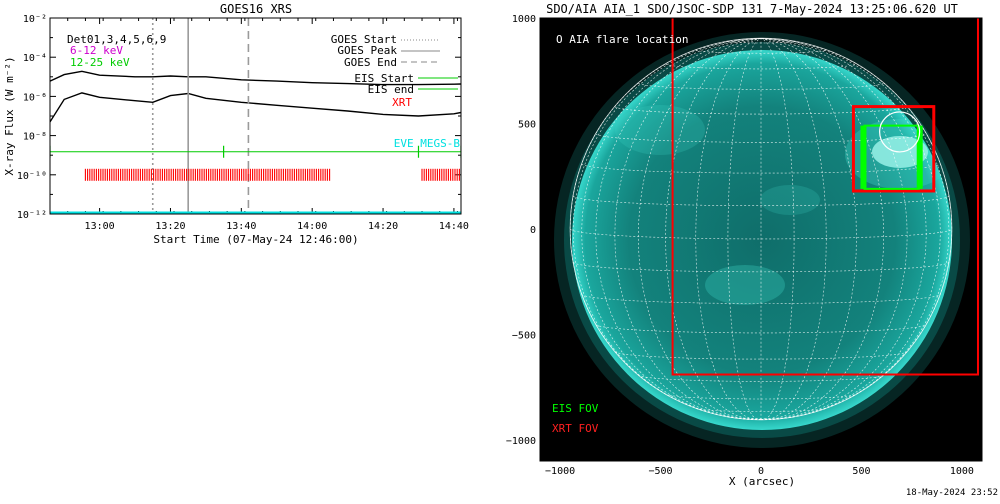 The image size is (1000, 504). What do you see at coordinates (96, 50) in the screenshot?
I see `legend-6-12kev: 6-12 keV` at bounding box center [96, 50].